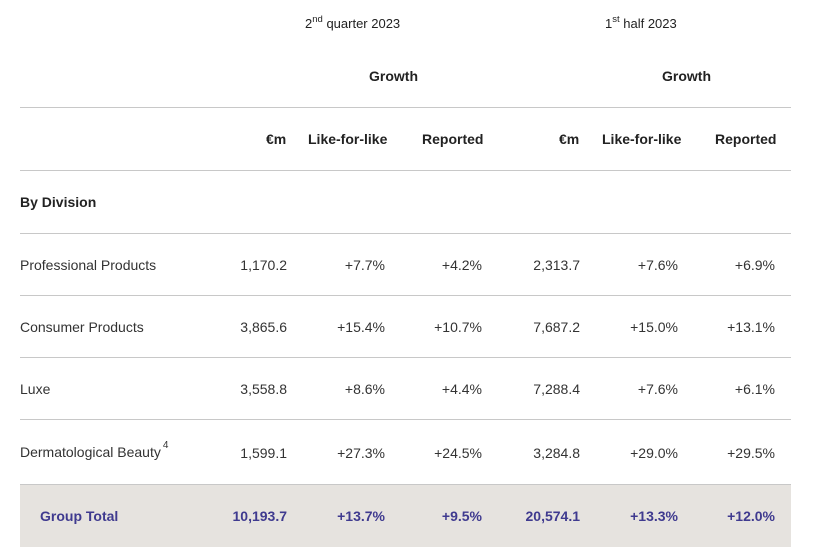 The image size is (813, 557). I want to click on h1-sup: st, so click(616, 19).